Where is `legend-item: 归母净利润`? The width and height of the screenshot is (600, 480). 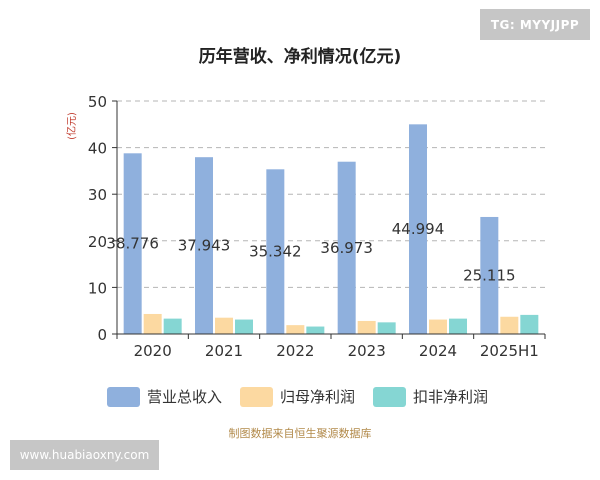 legend-item: 归母净利润 is located at coordinates (297, 397).